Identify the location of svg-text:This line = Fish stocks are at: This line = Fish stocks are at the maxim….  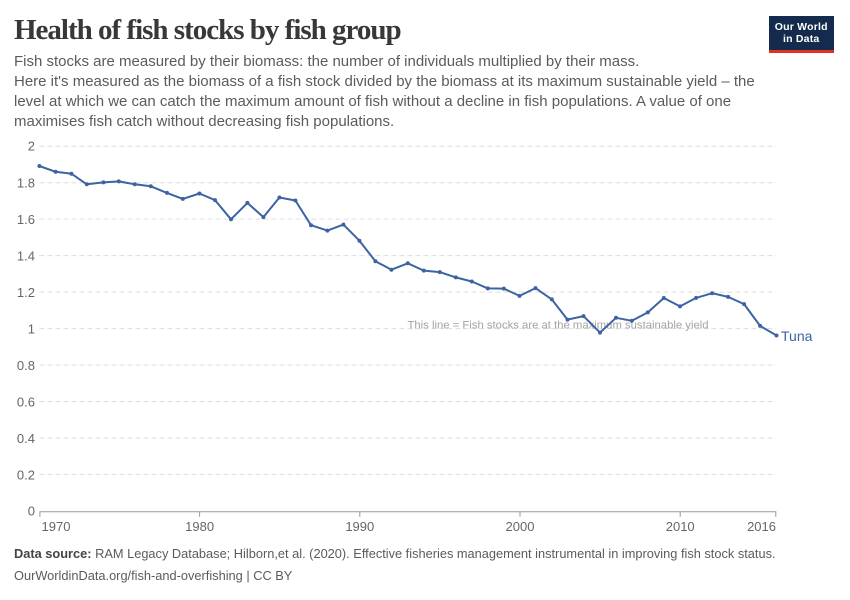
(557, 325).